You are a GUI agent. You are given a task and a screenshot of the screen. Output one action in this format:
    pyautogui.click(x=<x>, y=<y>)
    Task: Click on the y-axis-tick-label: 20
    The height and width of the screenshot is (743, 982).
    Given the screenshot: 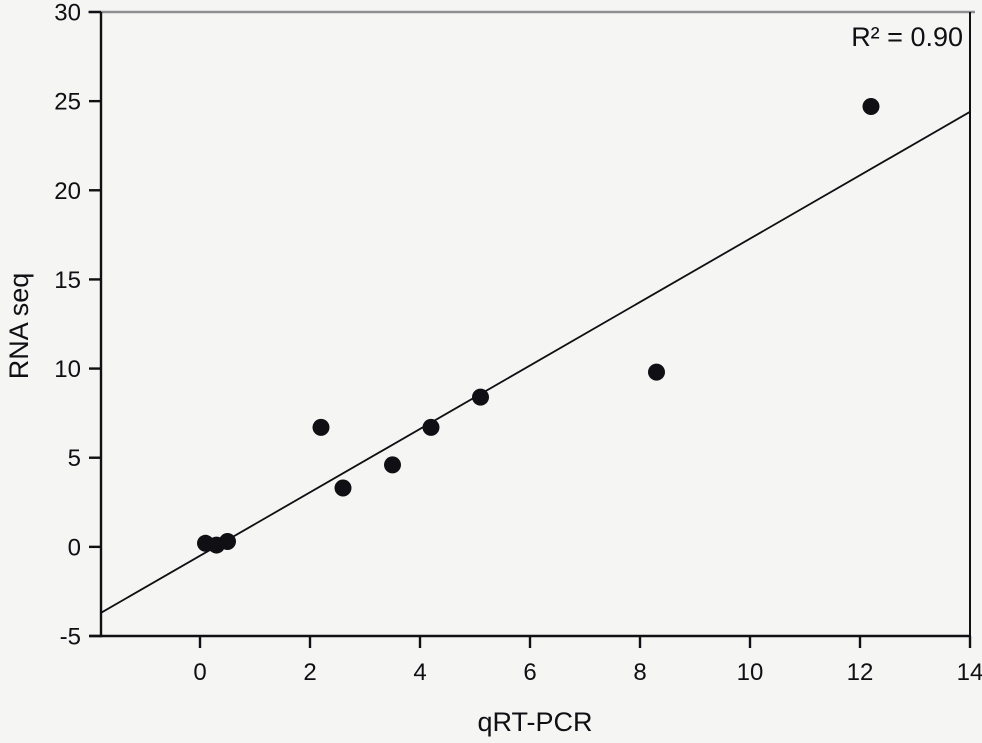 What is the action you would take?
    pyautogui.click(x=67, y=191)
    